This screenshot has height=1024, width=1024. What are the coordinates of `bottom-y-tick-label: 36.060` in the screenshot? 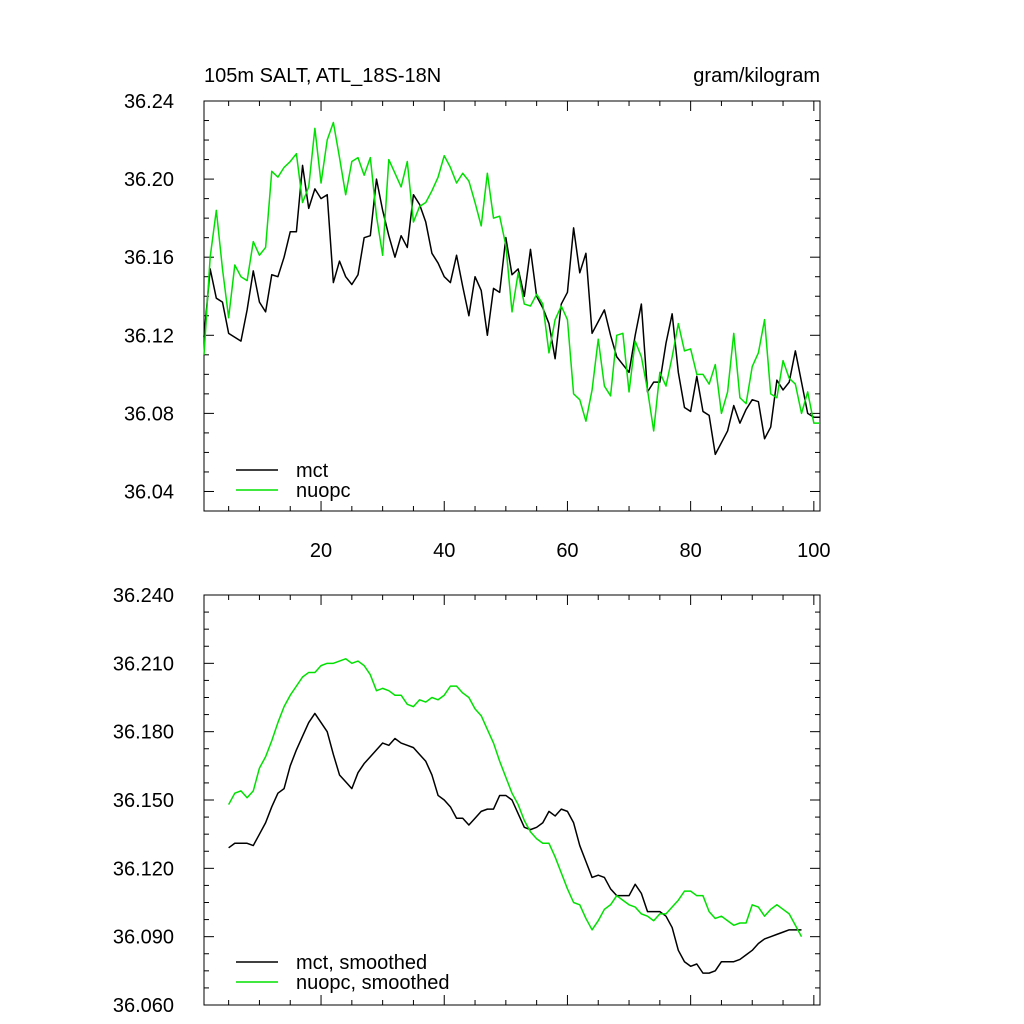 It's located at (143, 1006).